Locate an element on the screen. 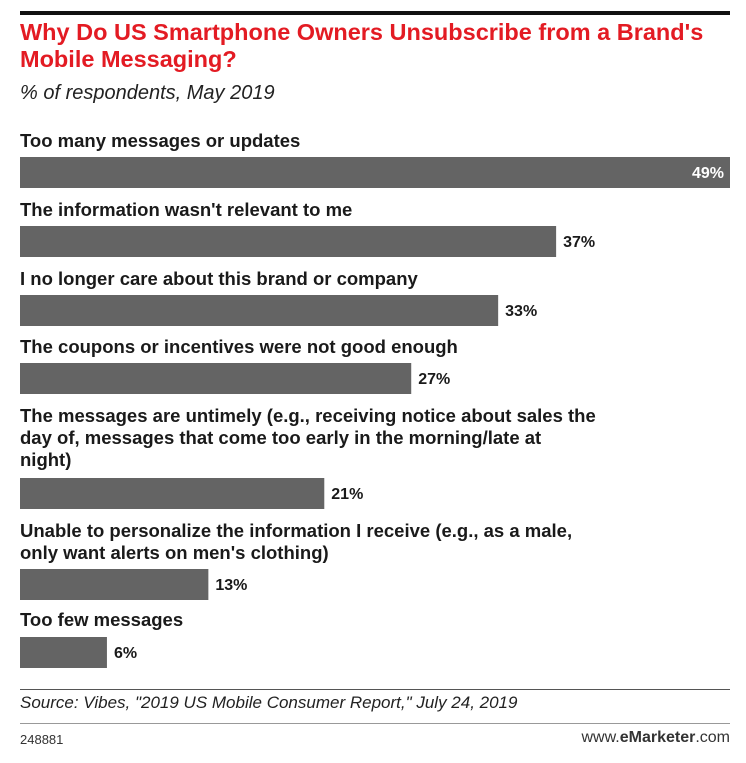  category-label: night) is located at coordinates (45, 459).